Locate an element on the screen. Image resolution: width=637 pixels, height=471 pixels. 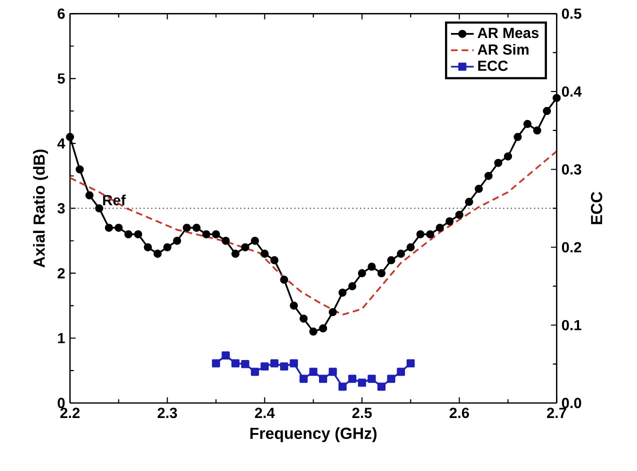
y2-tick-label: 0.2 is located at coordinates (572, 247).